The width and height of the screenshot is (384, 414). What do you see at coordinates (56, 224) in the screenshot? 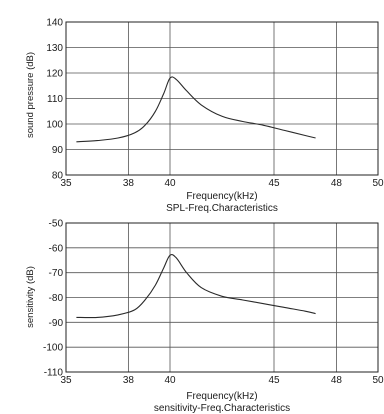
I see `sens-y-tick-label: -50` at bounding box center [56, 224].